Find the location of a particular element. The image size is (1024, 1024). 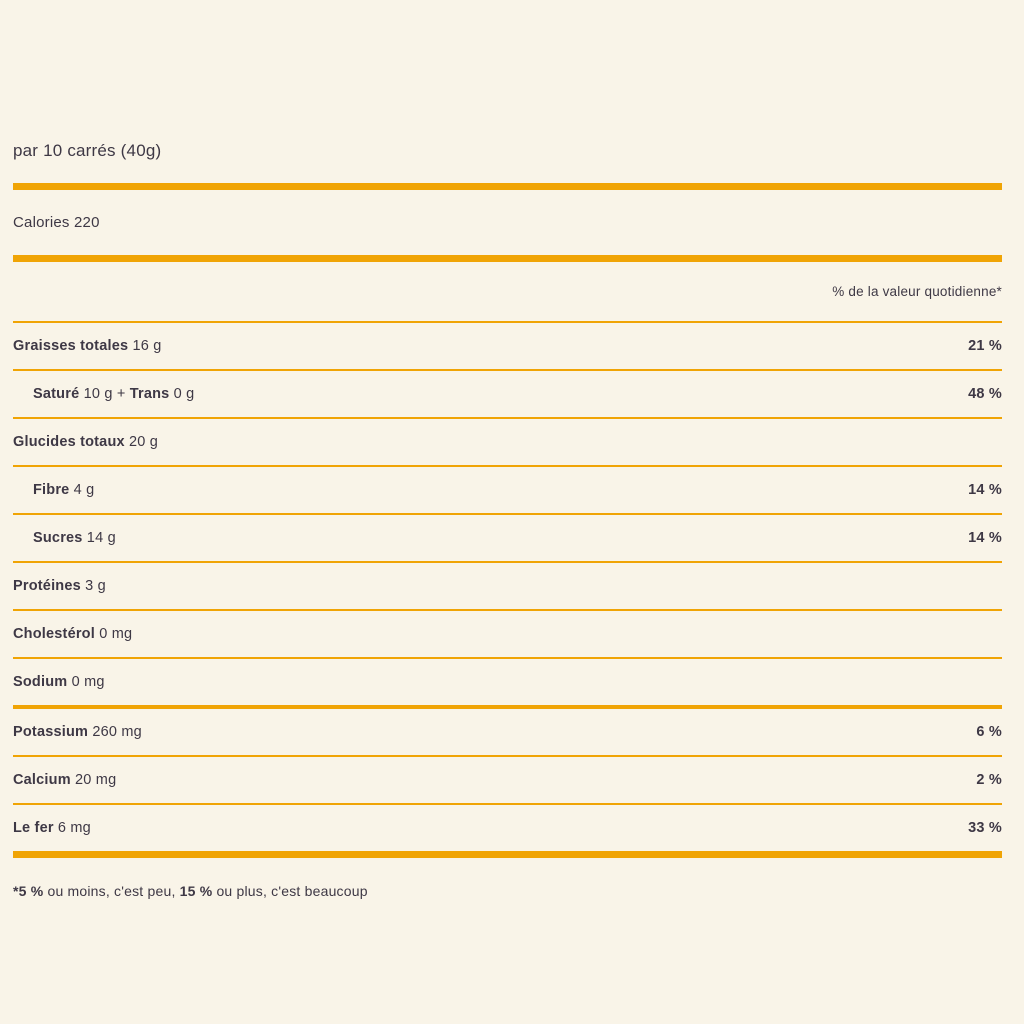

nutrient-label: Potassium 260 mg is located at coordinates (77, 732).